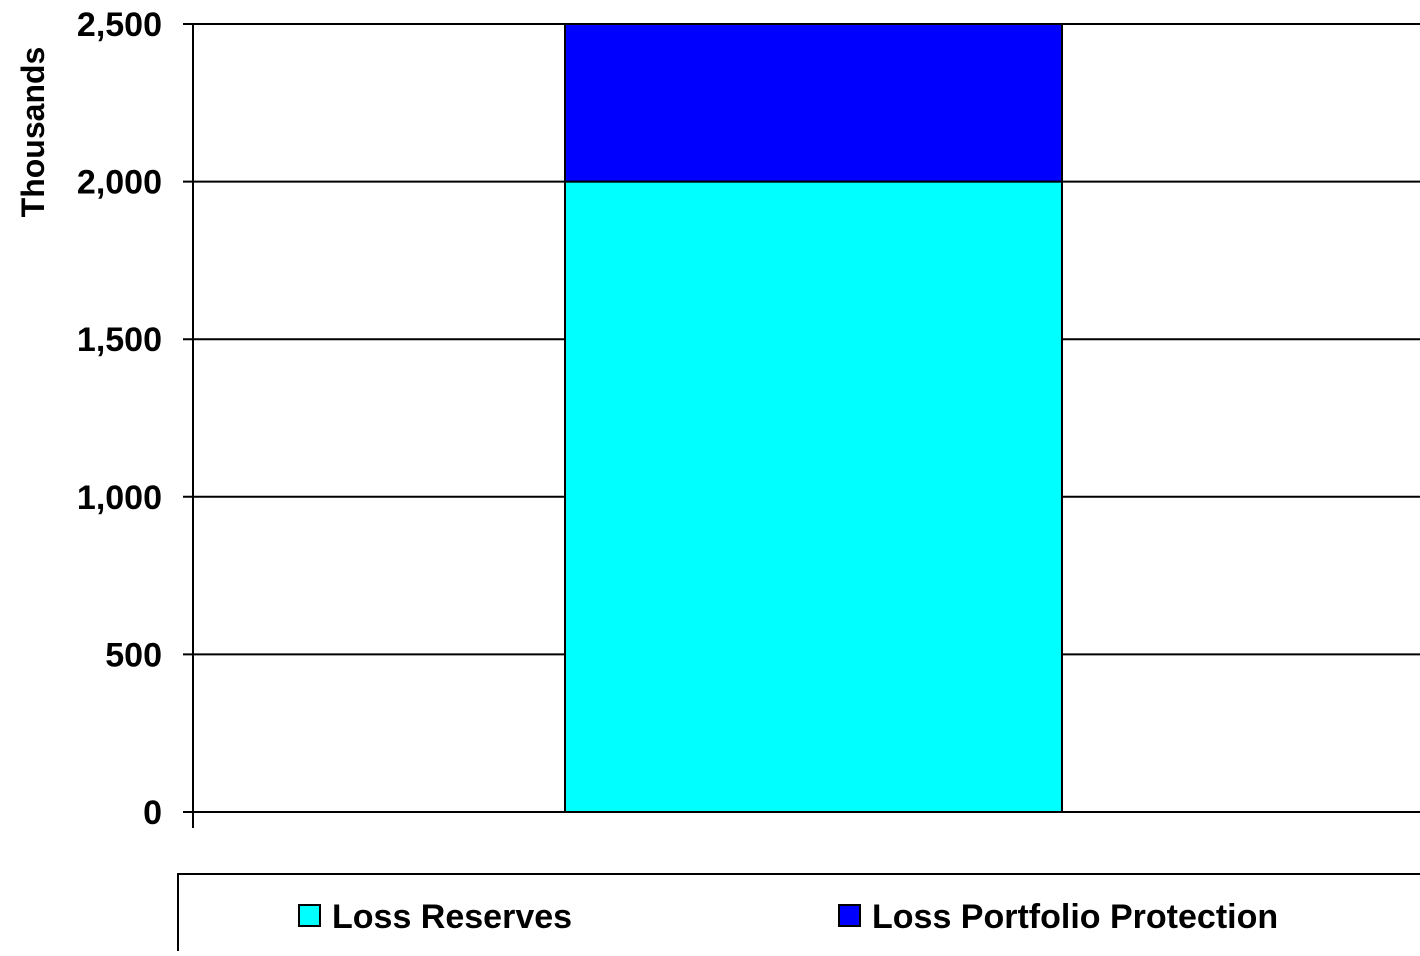 This screenshot has width=1420, height=956. What do you see at coordinates (813, 103) in the screenshot?
I see `bar-segment` at bounding box center [813, 103].